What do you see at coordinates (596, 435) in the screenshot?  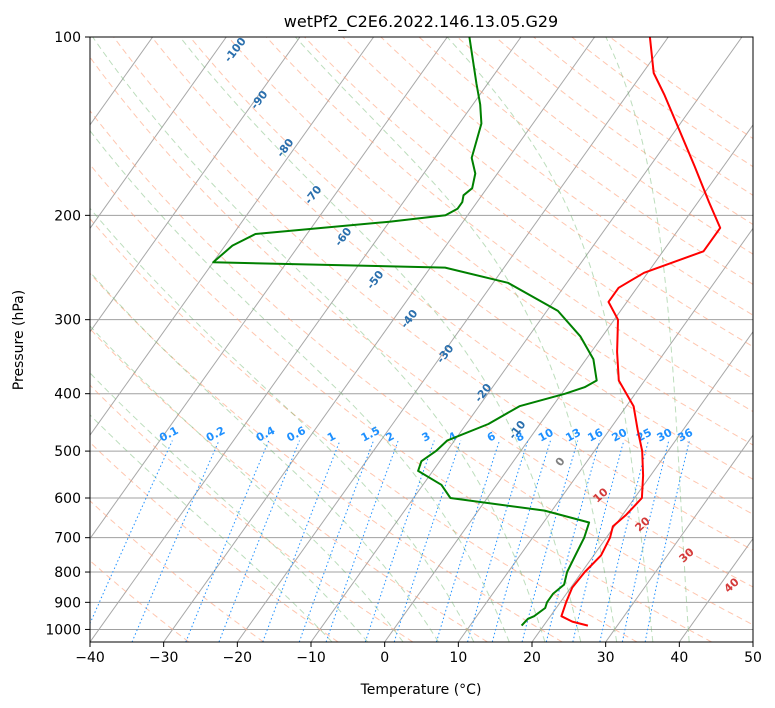 I see `mixing-ratio-label-13: 16` at bounding box center [596, 435].